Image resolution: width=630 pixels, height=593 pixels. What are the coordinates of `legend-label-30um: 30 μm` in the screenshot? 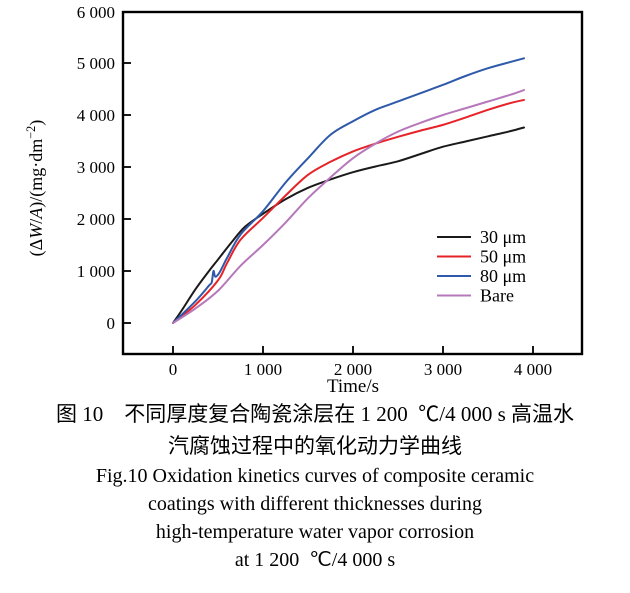 It's located at (503, 237).